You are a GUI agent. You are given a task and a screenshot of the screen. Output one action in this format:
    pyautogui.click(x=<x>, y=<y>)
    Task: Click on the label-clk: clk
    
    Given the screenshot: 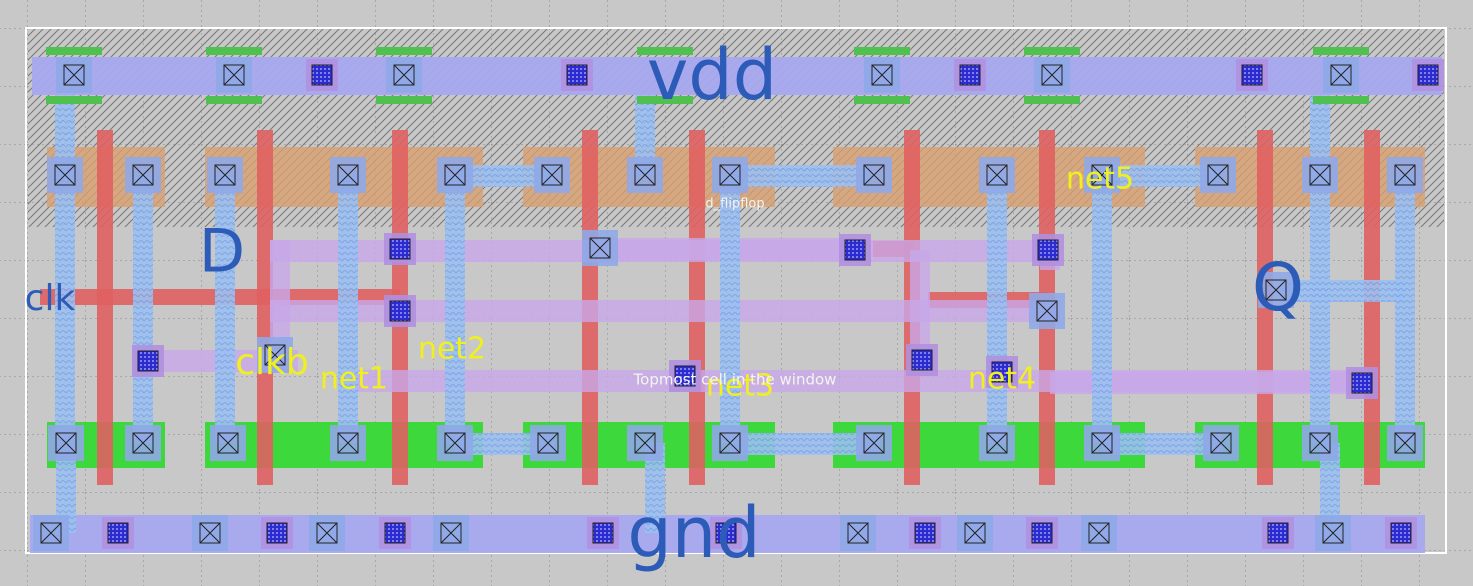 What is the action you would take?
    pyautogui.click(x=50, y=298)
    